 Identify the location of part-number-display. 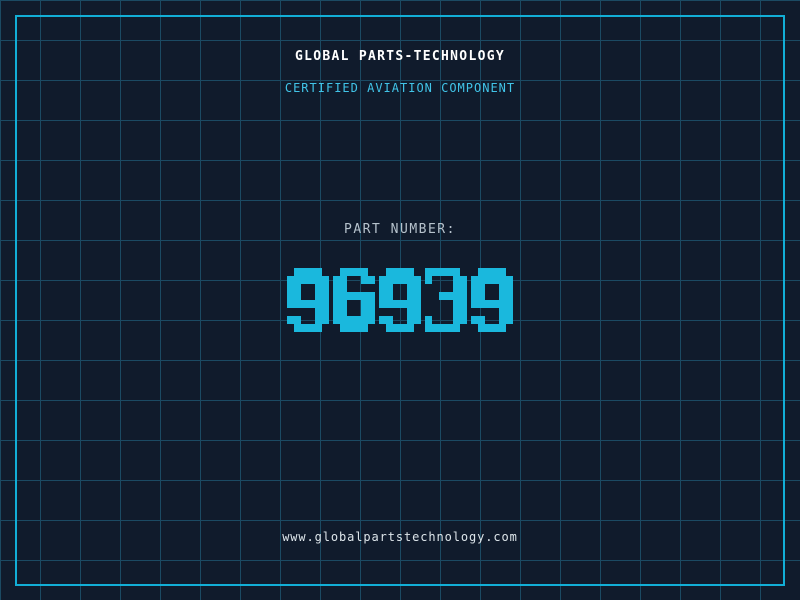
(400, 300).